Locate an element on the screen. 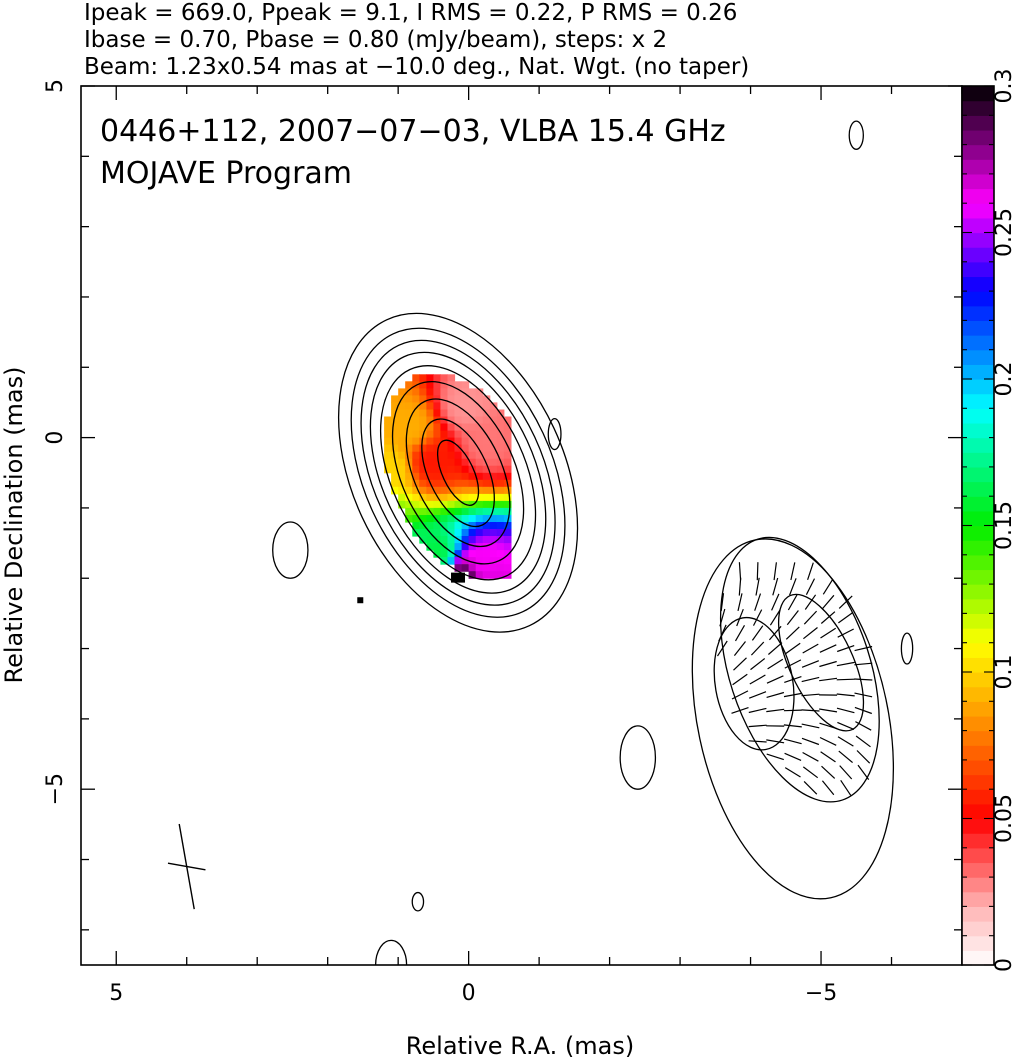 Image resolution: width=1021 pixels, height=1060 pixels. polarization-pixels is located at coordinates (448, 476).